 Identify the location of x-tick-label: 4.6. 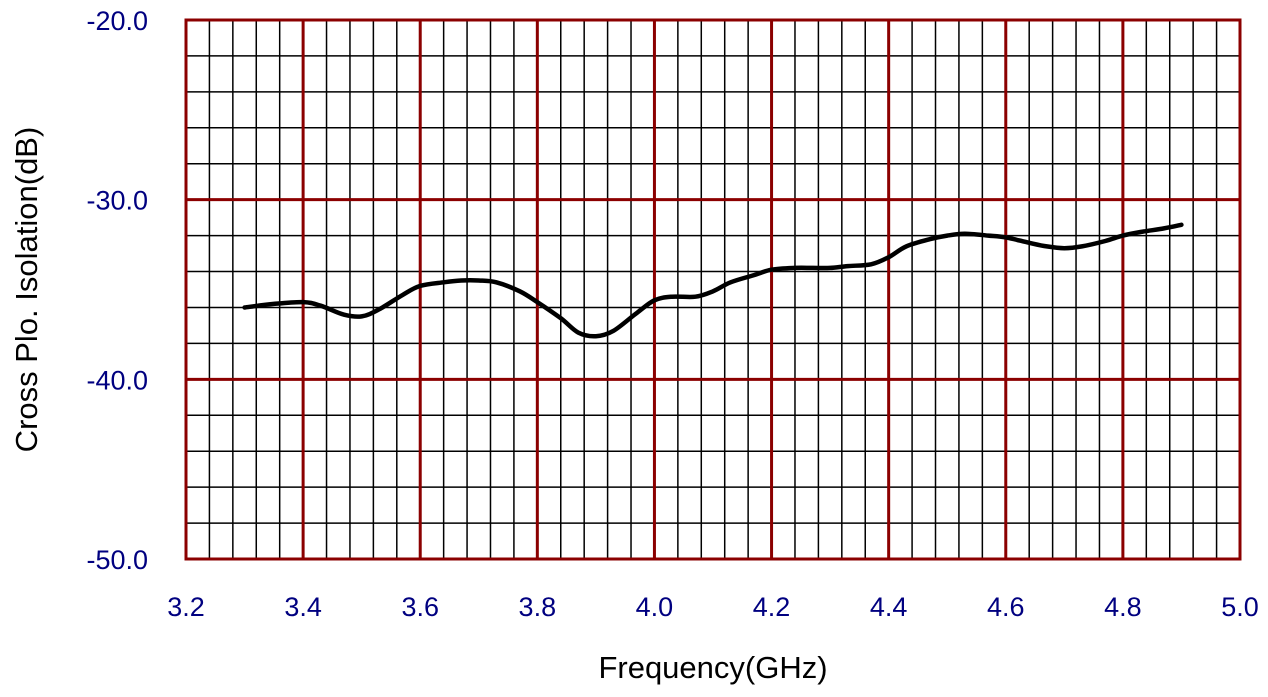
(1006, 607).